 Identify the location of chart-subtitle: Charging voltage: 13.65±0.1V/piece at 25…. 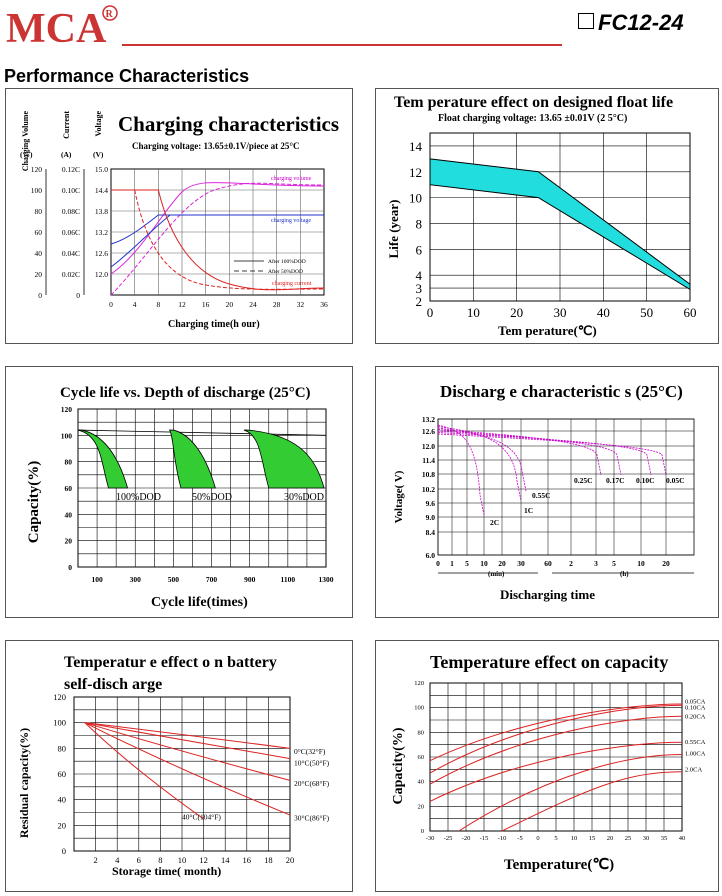
(216, 146).